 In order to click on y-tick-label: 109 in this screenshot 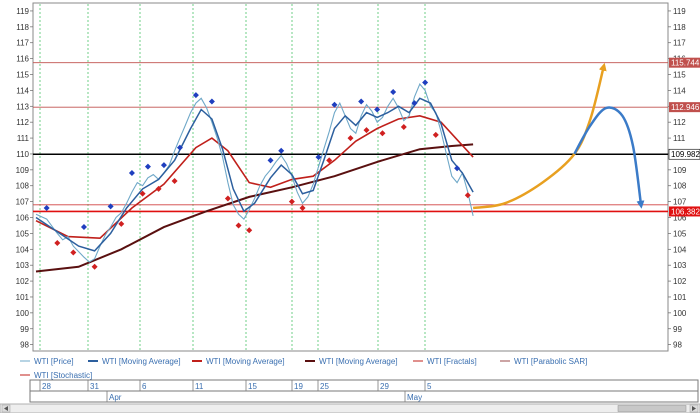, I will do `click(23, 170)`.